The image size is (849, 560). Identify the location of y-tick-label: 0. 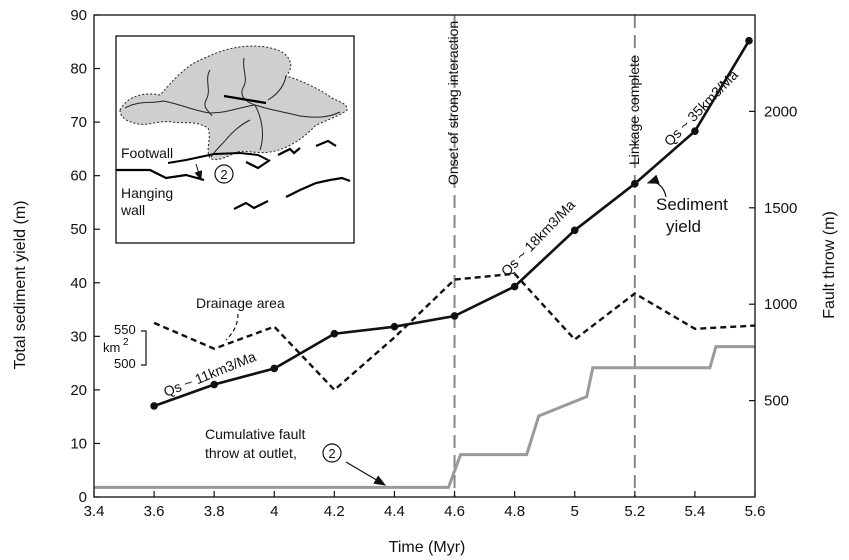
(83, 497).